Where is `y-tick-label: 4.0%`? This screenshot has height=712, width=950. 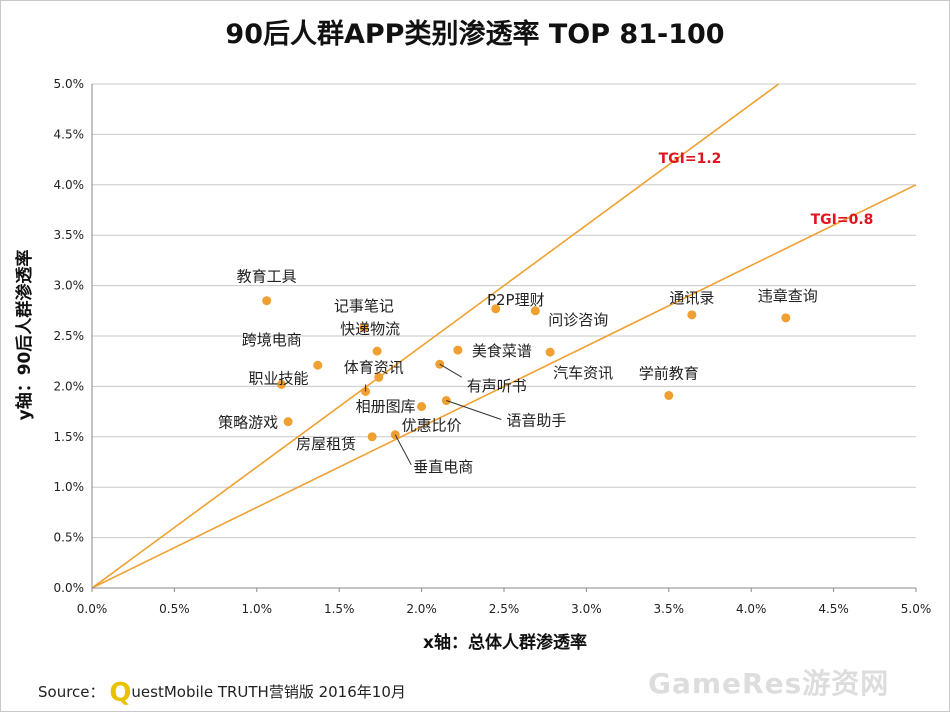
y-tick-label: 4.0% is located at coordinates (69, 185).